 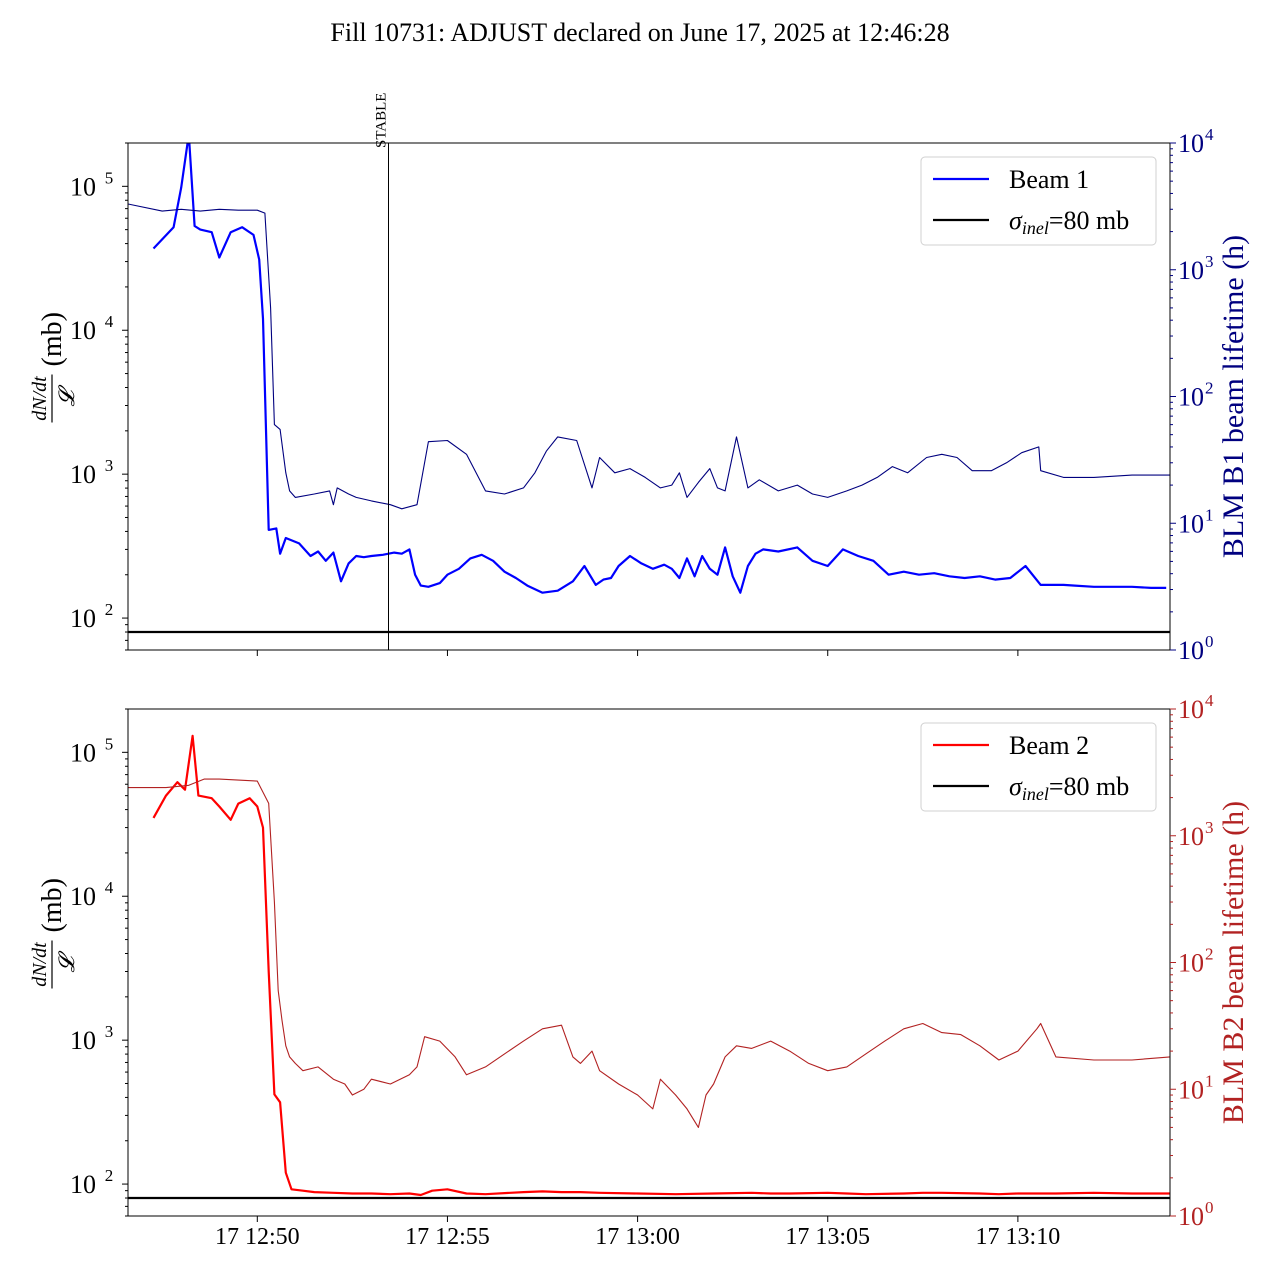 What do you see at coordinates (1233, 396) in the screenshot?
I see `y-right-axis-label: BLM B1 beam lifetime (h)` at bounding box center [1233, 396].